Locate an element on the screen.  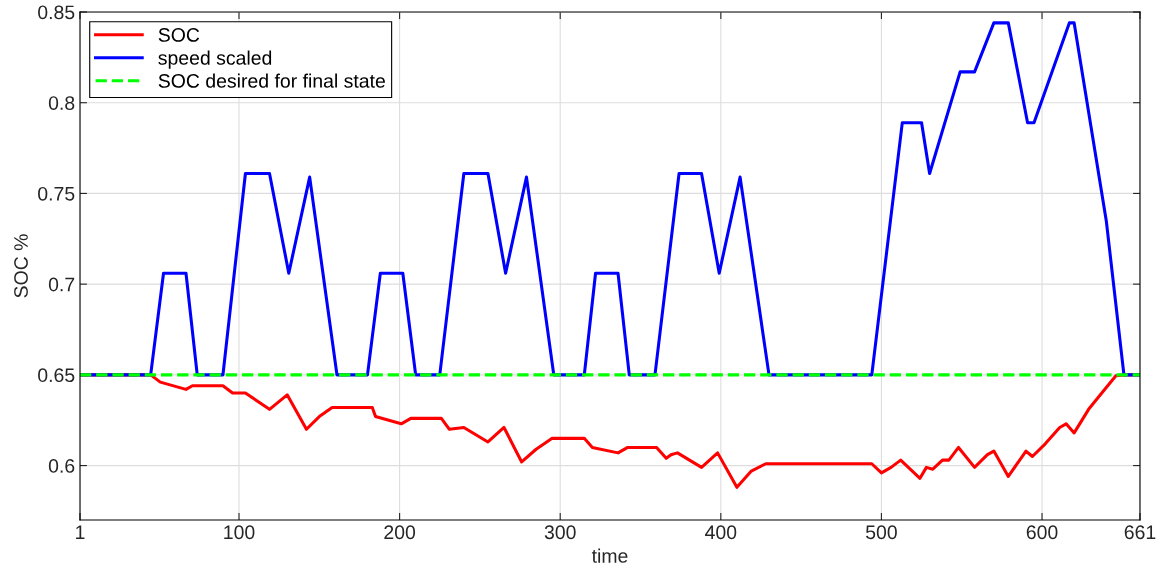
legend-label: SOC desired for final state is located at coordinates (271, 80).